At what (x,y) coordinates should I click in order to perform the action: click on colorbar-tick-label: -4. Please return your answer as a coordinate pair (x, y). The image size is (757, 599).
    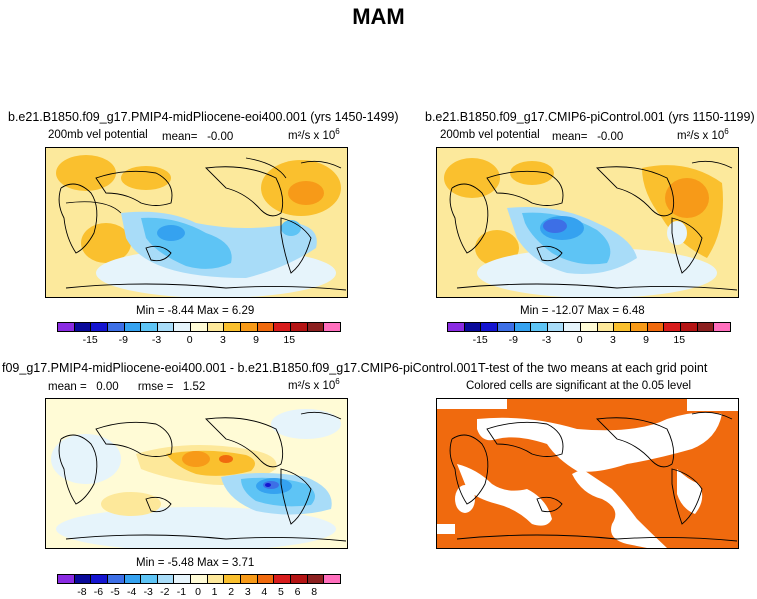
    Looking at the image, I should click on (131, 592).